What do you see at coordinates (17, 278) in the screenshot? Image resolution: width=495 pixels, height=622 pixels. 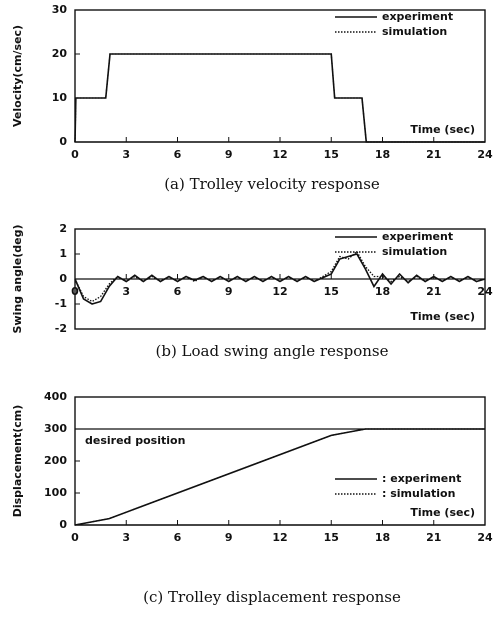 I see `y-axis-label: Swing angle(deg)` at bounding box center [17, 278].